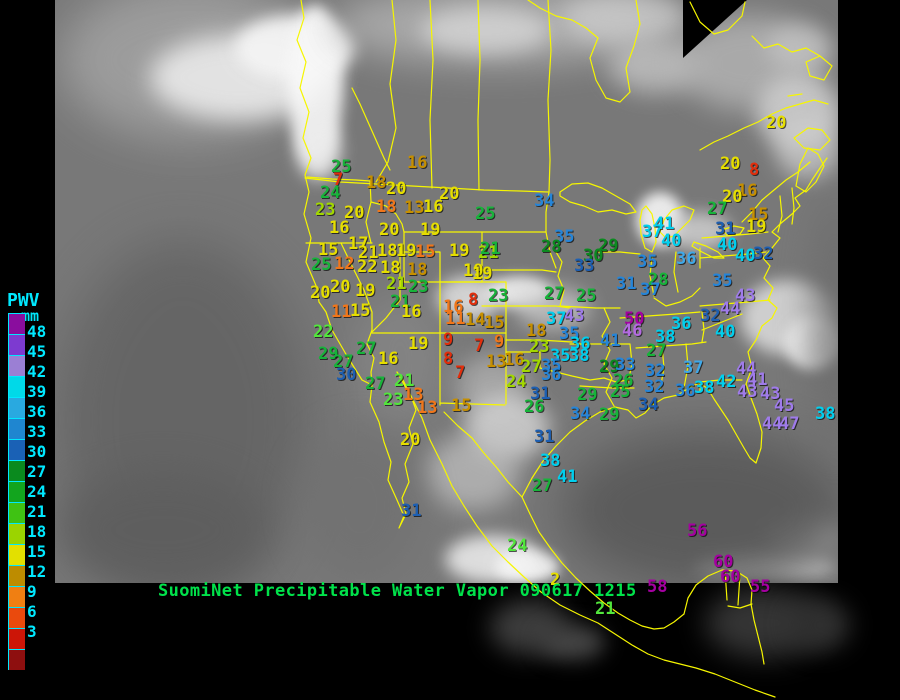  Describe the element at coordinates (32, 591) in the screenshot. I see `legend-value-label: 9` at that location.